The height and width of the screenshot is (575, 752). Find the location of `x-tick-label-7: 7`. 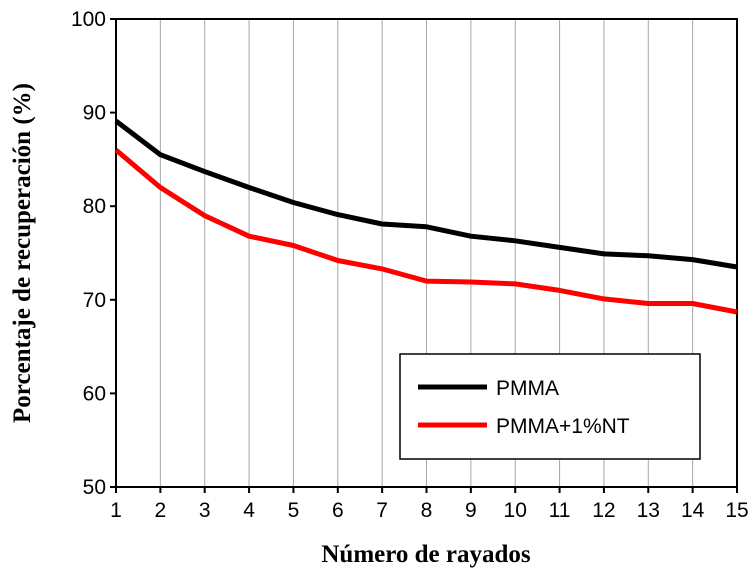

x-tick-label-7: 7 is located at coordinates (382, 510).